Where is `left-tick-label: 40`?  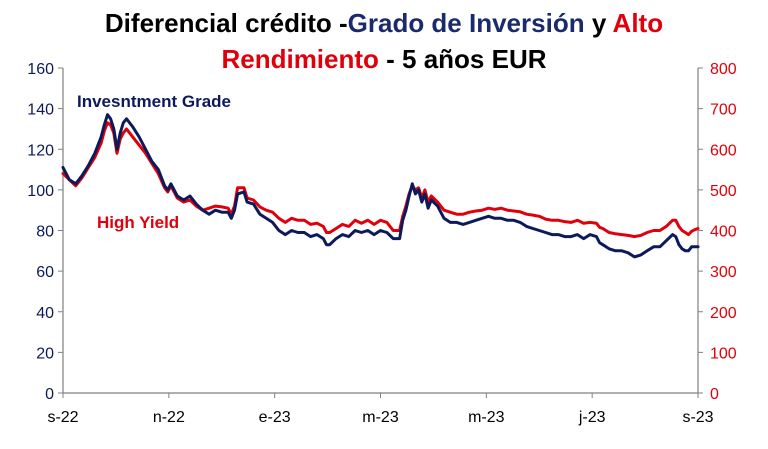
left-tick-label: 40 is located at coordinates (45, 313).